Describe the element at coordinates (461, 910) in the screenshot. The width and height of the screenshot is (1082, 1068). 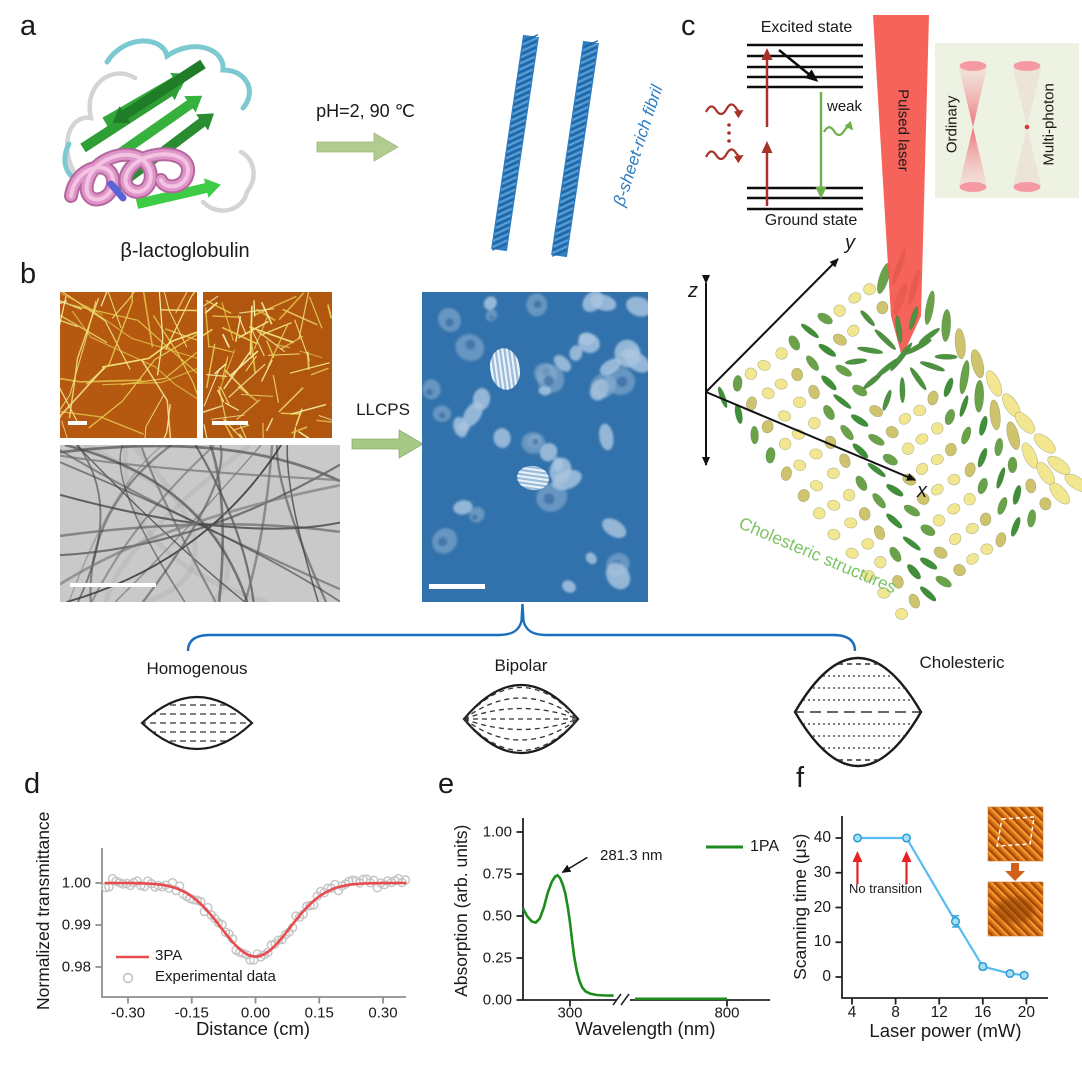
I see `e-y-axis-title: Absorption (arb. units)` at that location.